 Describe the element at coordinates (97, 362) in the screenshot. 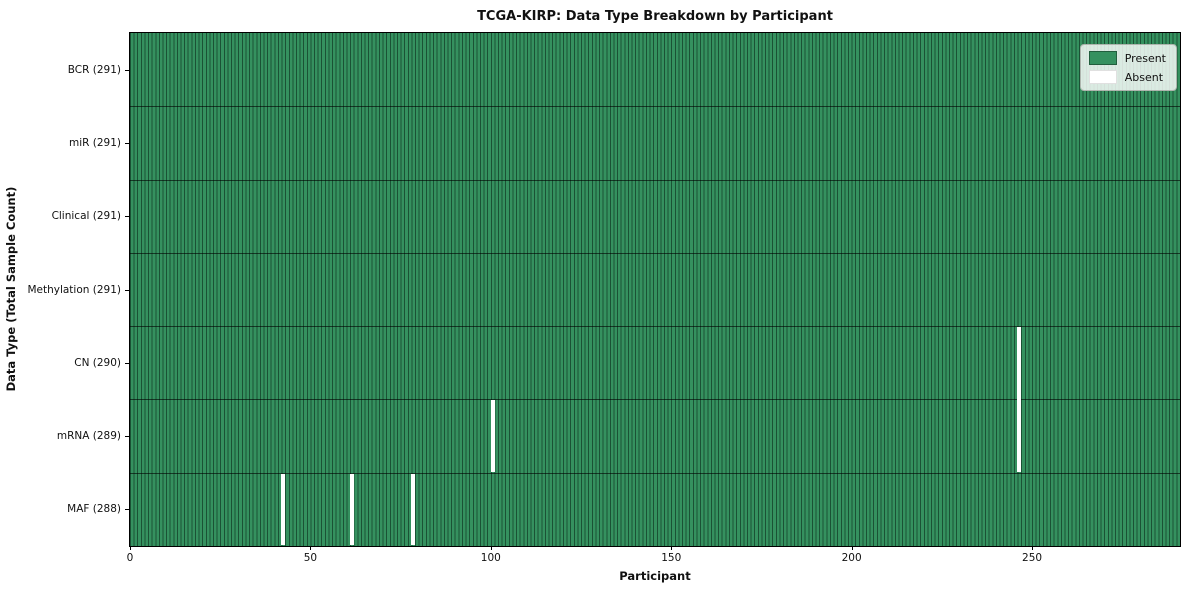

I see `y-tick-label: CN (290)` at that location.